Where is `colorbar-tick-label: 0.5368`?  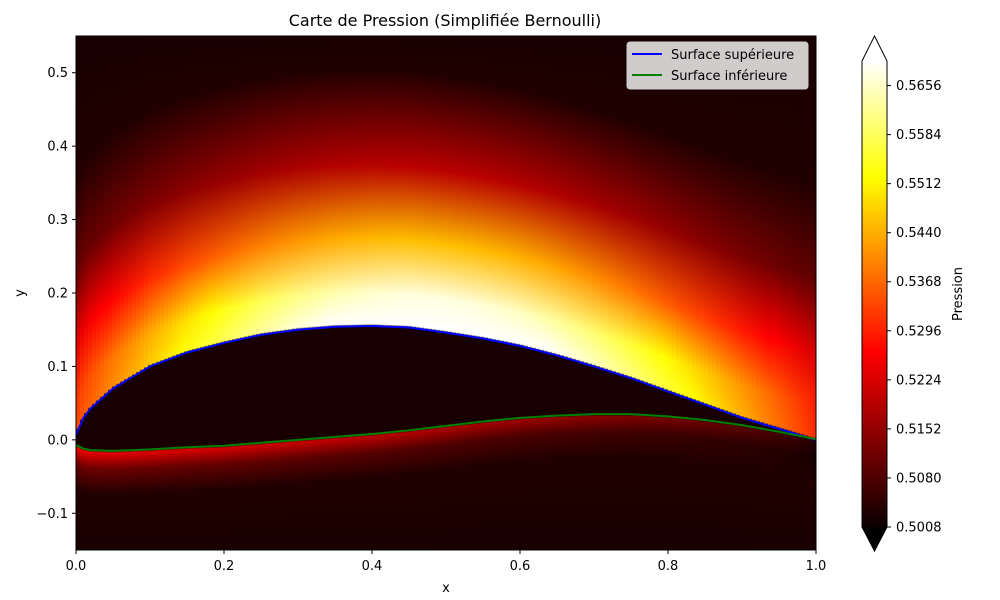 colorbar-tick-label: 0.5368 is located at coordinates (919, 282).